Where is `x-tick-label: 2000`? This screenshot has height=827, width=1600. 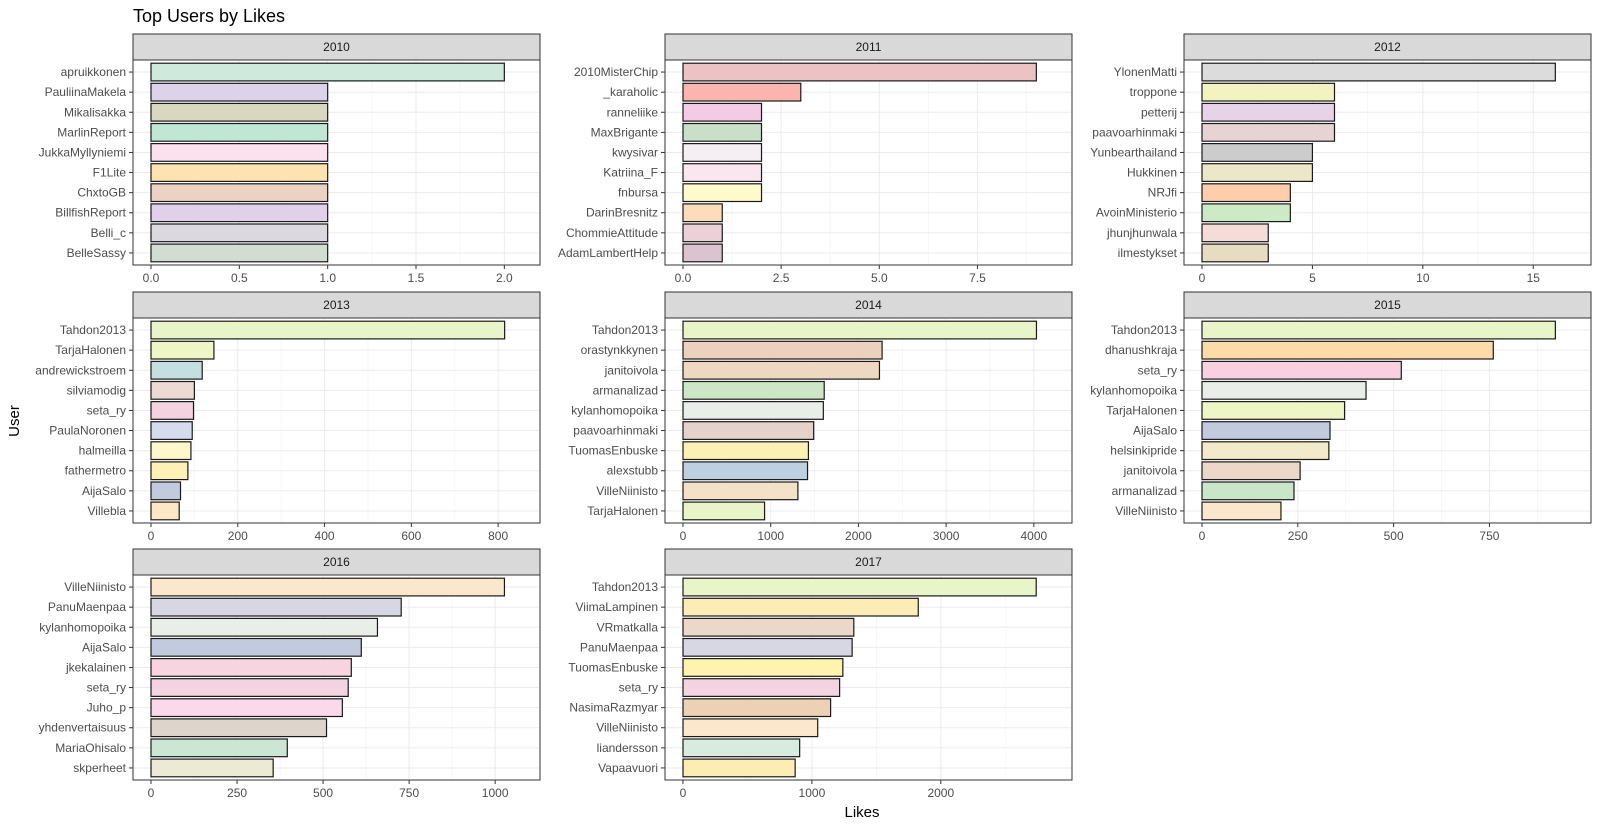
x-tick-label: 2000 is located at coordinates (940, 793).